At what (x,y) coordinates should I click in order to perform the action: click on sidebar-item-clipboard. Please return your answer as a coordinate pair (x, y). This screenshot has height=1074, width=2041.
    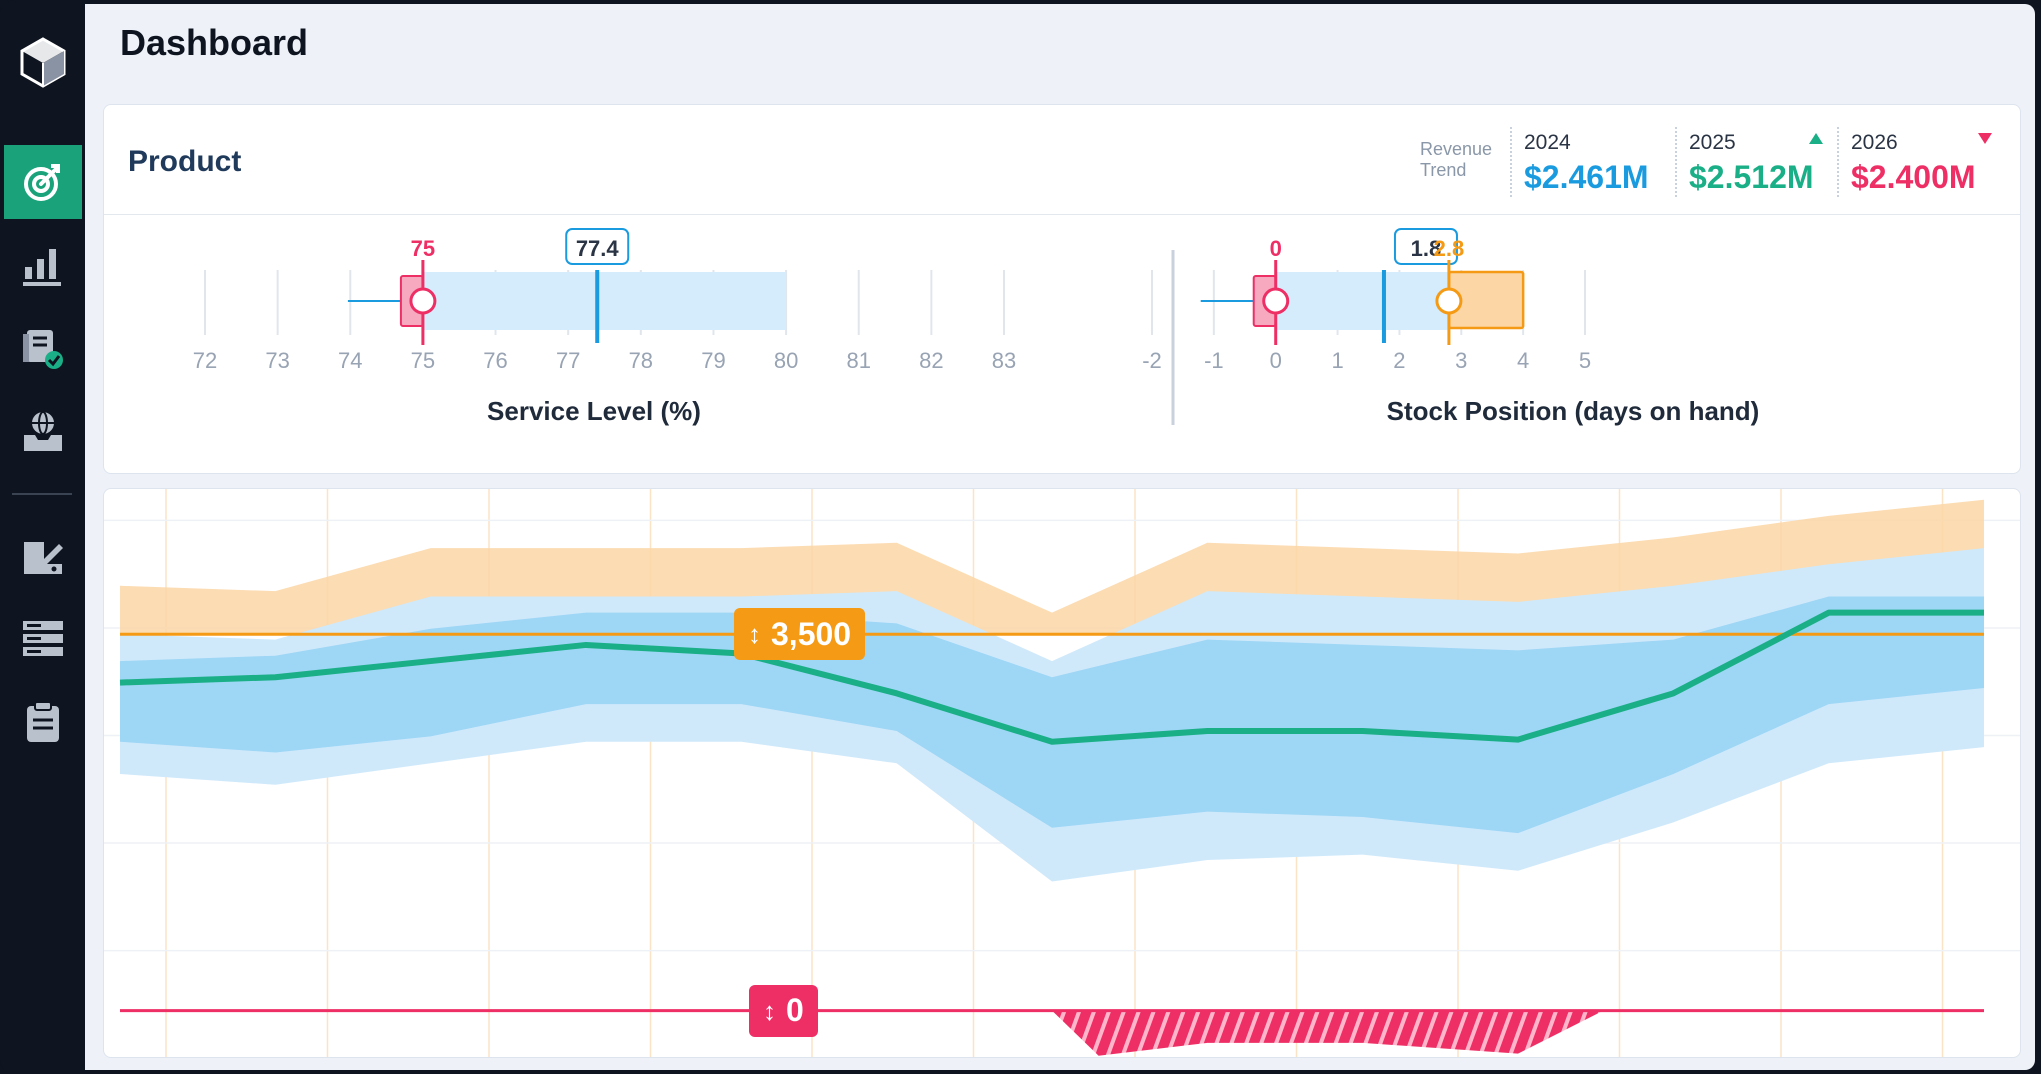
    Looking at the image, I should click on (43, 722).